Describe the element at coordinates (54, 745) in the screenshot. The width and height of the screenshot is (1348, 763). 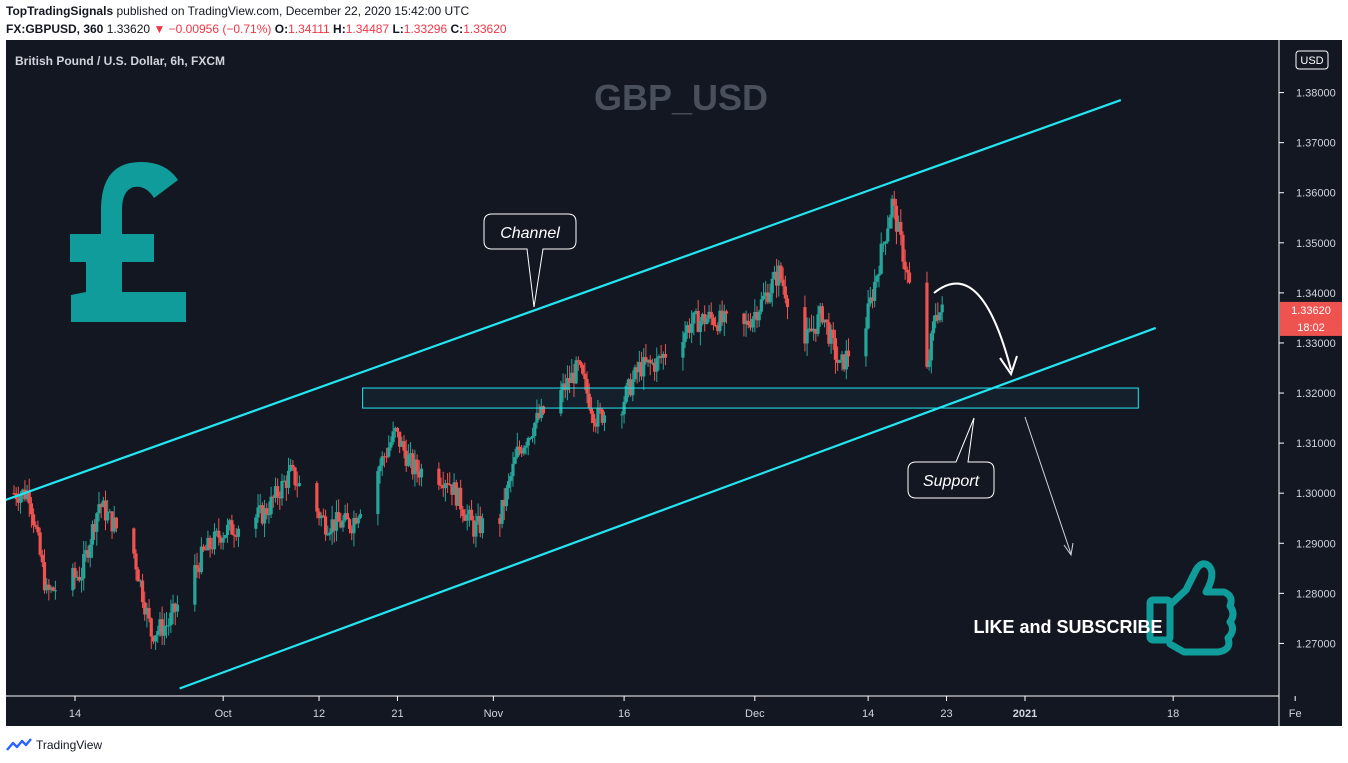
I see `tradingview-footer: TradingView` at that location.